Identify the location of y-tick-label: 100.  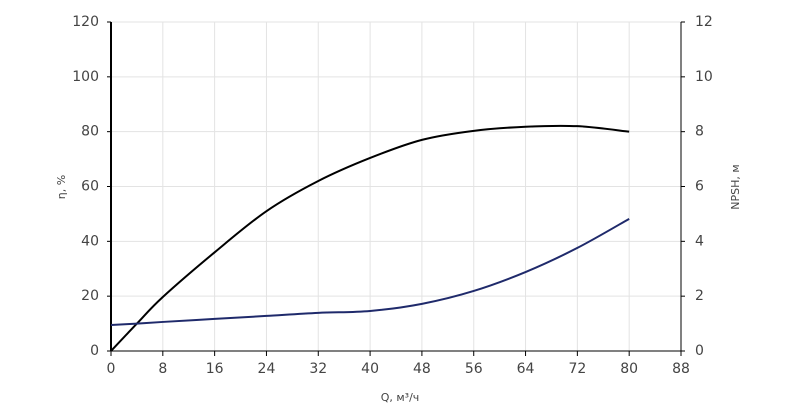
(85, 77).